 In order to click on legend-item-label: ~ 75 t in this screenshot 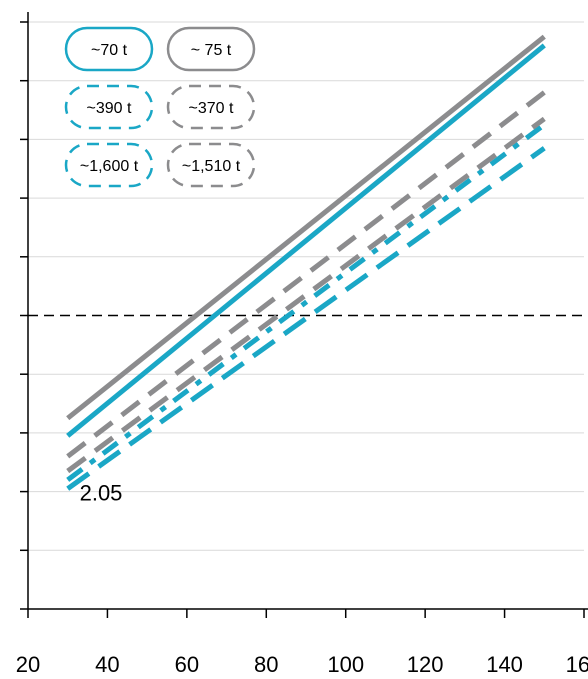, I will do `click(211, 50)`.